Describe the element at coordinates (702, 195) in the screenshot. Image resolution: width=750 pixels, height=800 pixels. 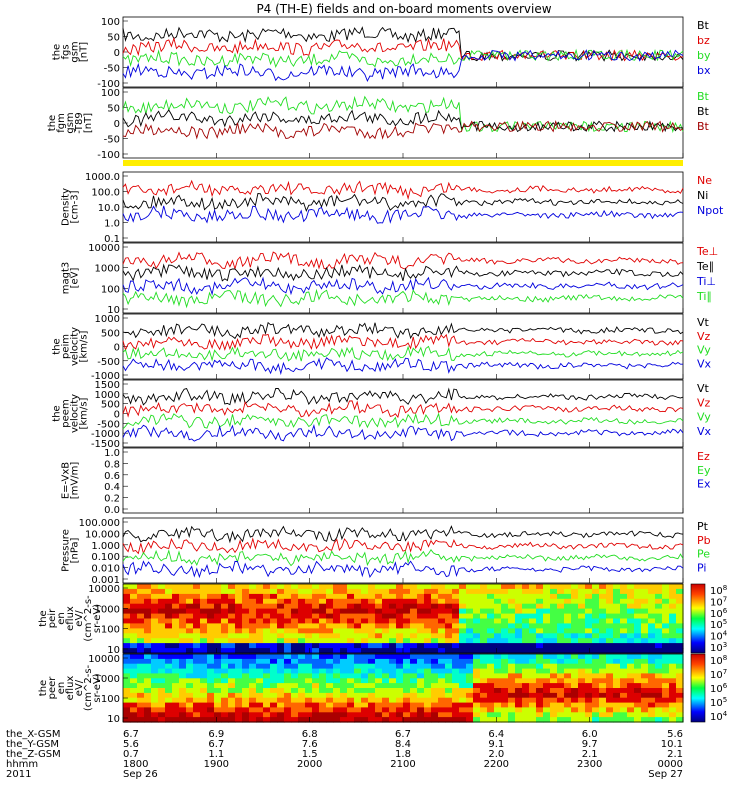
I see `legend-ni: Ni` at that location.